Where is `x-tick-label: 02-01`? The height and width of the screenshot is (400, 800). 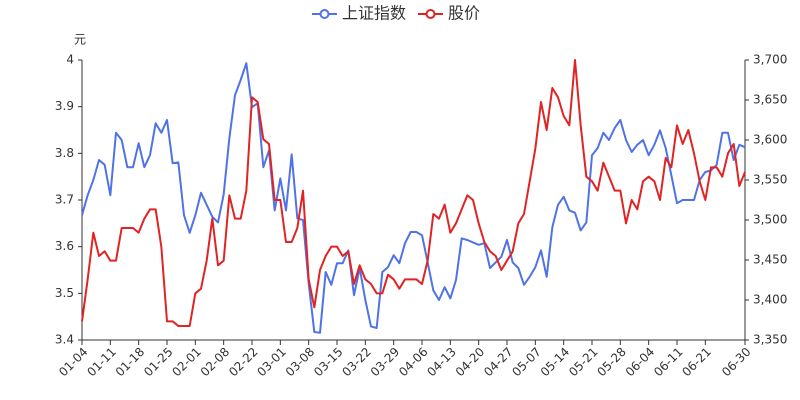
x-tick-label: 02-01 is located at coordinates (186, 362).